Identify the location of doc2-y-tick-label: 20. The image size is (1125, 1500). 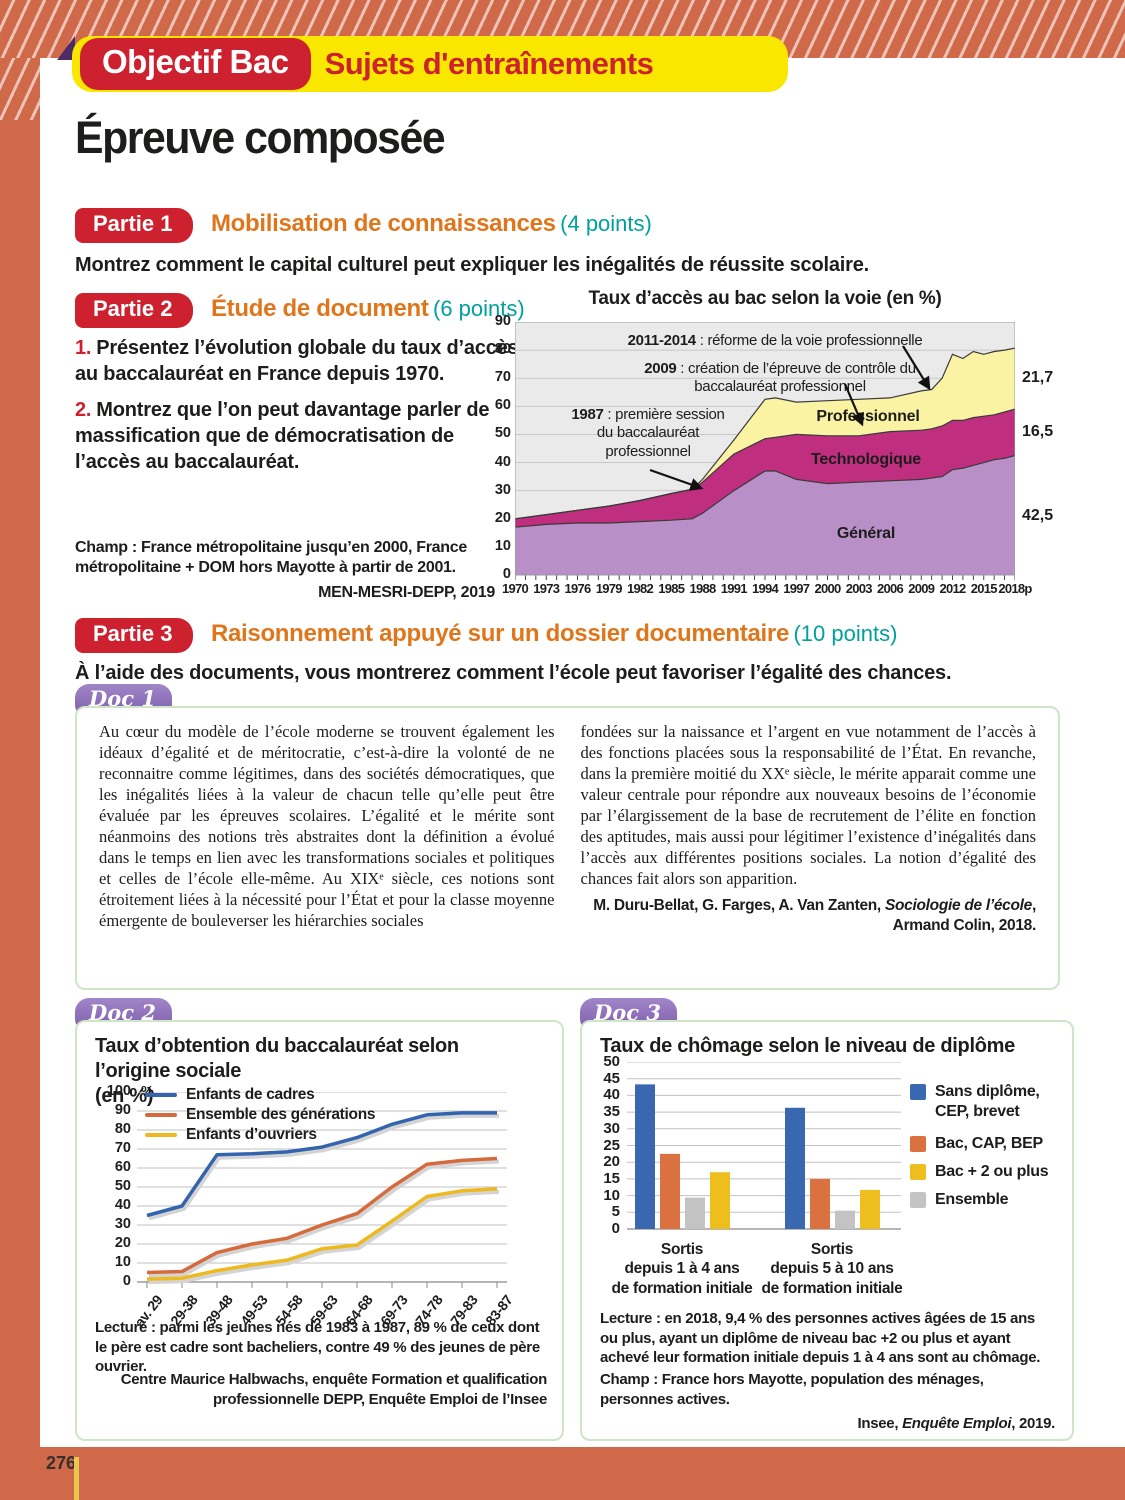
(122, 1243).